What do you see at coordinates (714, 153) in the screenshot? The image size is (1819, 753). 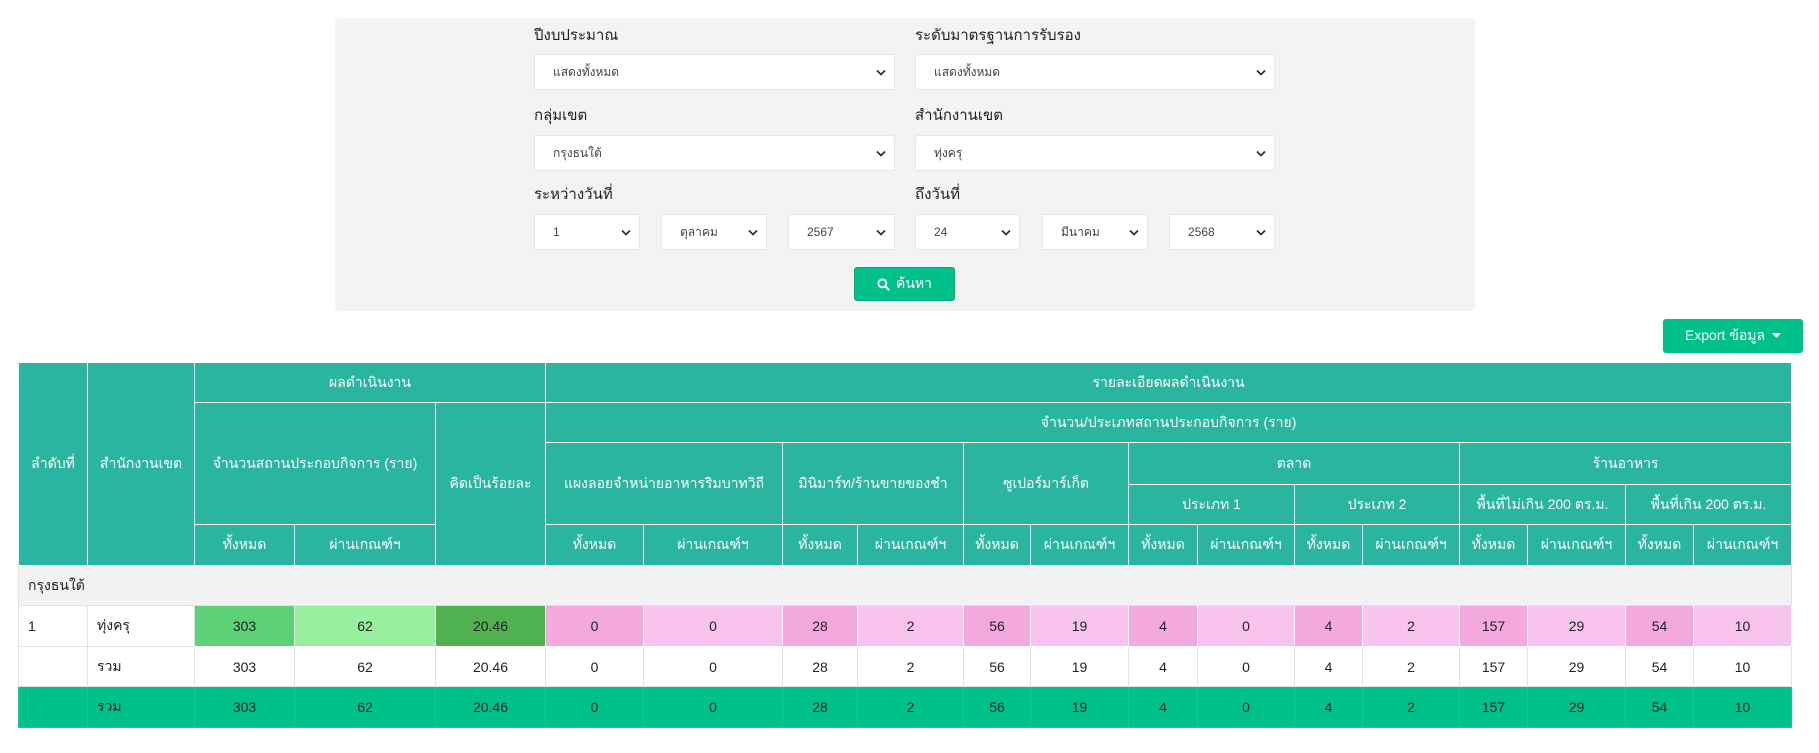 I see `district-group-select: กรุงธนใต้` at bounding box center [714, 153].